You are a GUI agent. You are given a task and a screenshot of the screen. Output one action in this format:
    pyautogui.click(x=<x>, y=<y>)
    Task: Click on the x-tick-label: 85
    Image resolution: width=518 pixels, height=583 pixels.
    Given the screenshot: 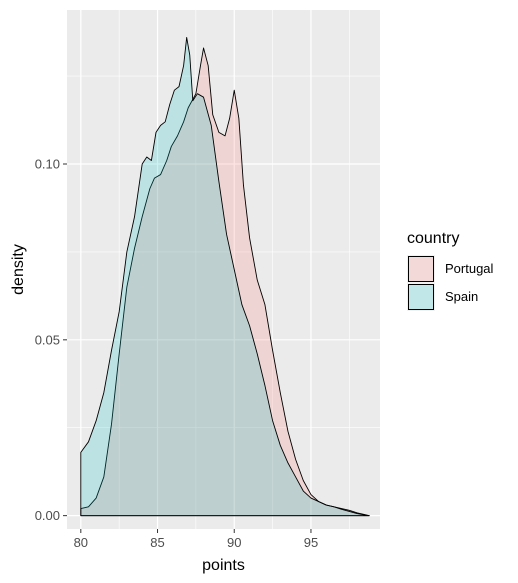 What is the action you would take?
    pyautogui.click(x=157, y=542)
    